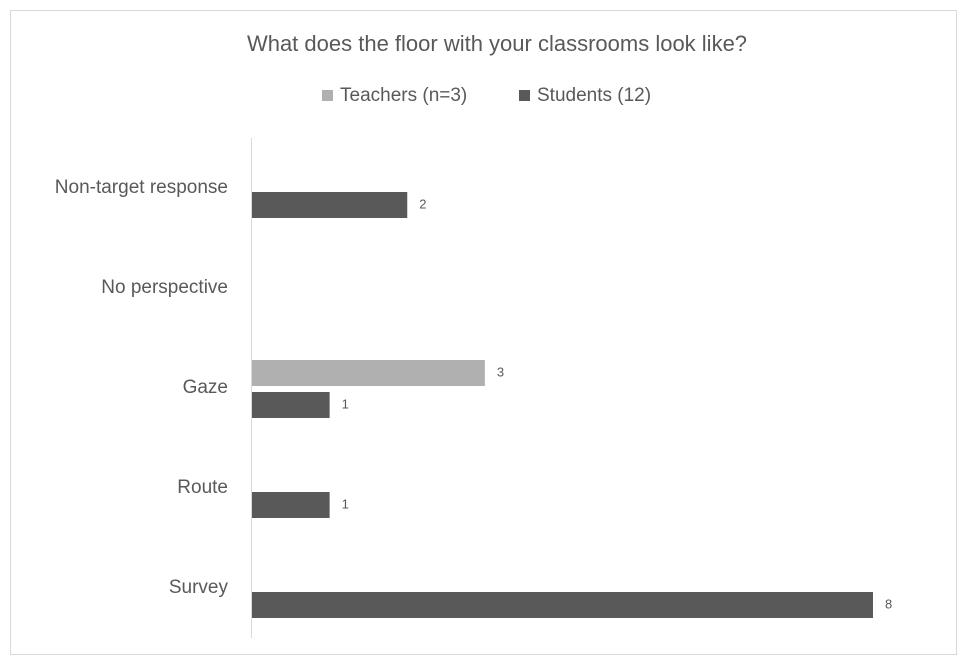  Describe the element at coordinates (500, 371) in the screenshot. I see `value-label: 3` at that location.